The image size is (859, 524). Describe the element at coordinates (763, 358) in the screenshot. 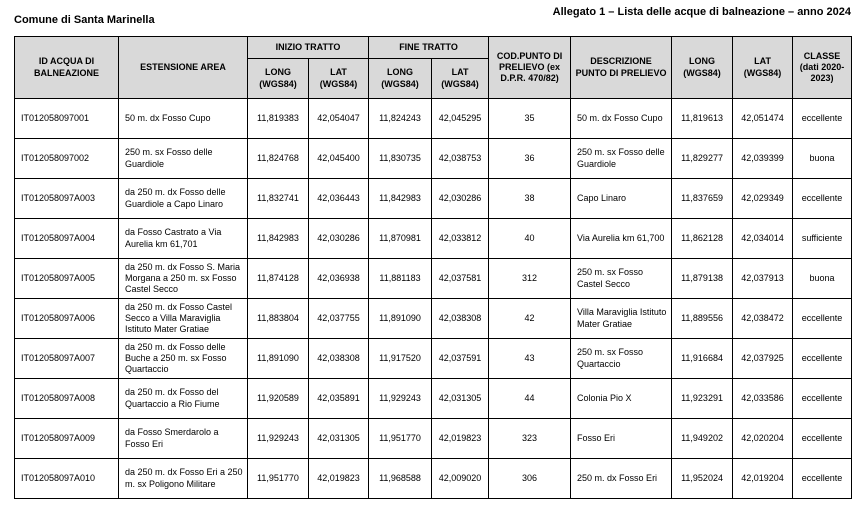

I see `cell-lat: 42,037925` at that location.